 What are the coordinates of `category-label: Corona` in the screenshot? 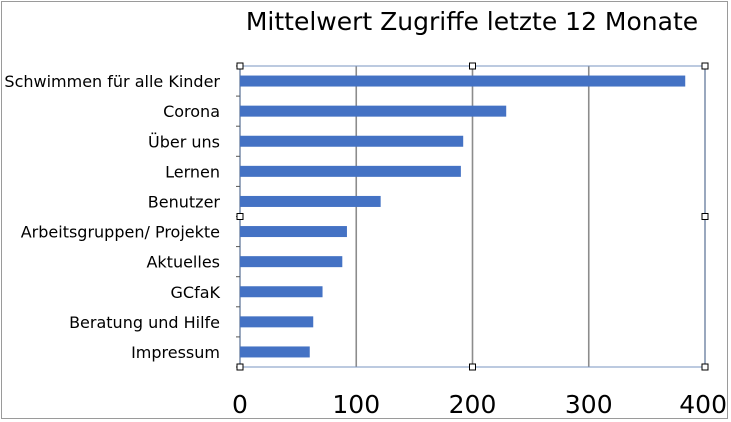 It's located at (191, 111).